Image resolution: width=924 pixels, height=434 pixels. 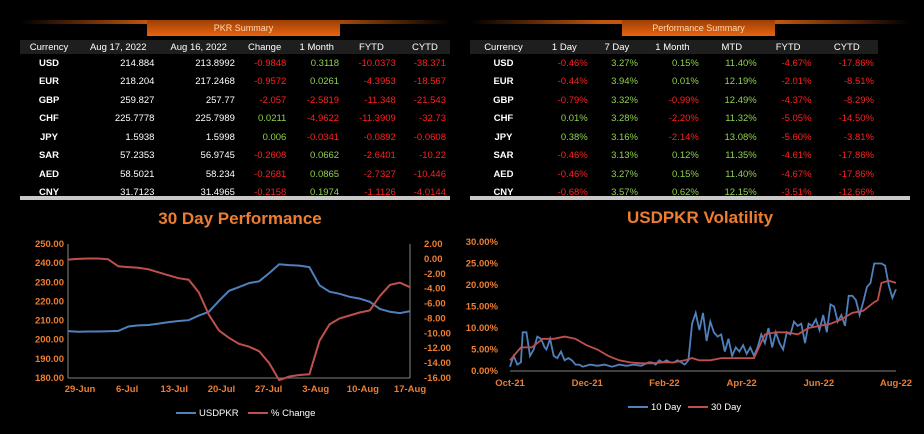 I want to click on perf-currency-cell: CNY, so click(x=503, y=193).